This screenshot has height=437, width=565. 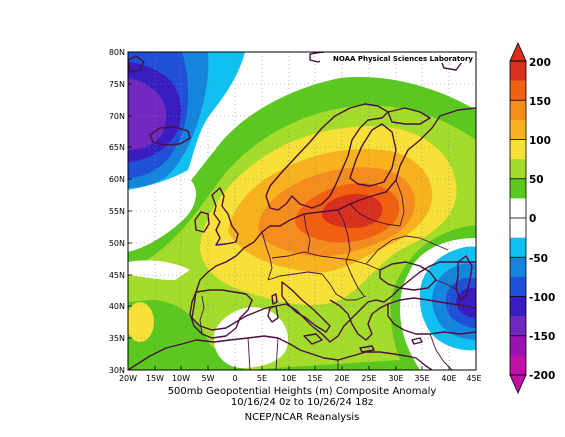 I want to click on lon-label: 35E, so click(x=421, y=378).